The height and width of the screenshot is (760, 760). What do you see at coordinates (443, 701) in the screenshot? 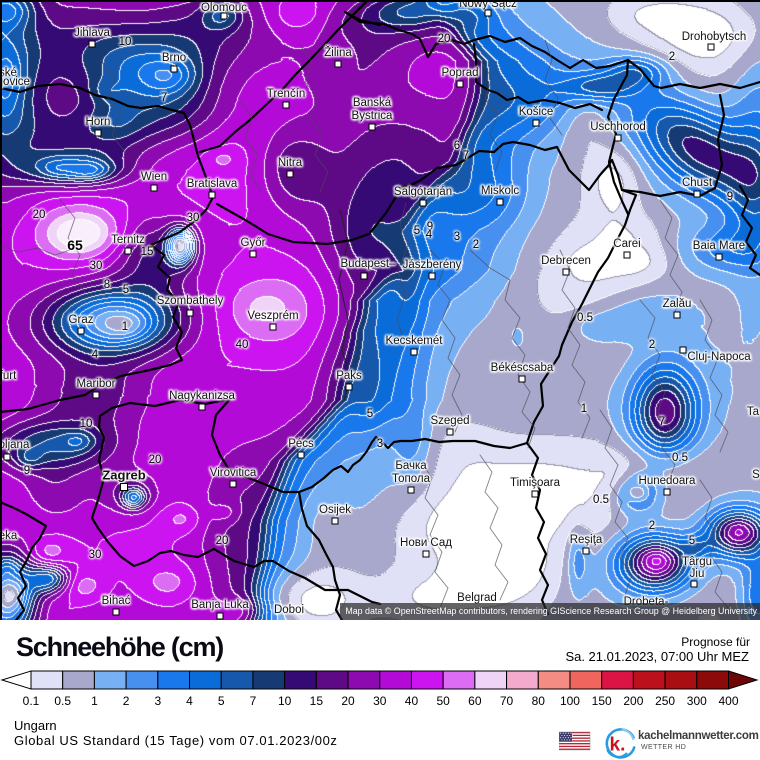
I see `svg-text: 50` at bounding box center [443, 701].